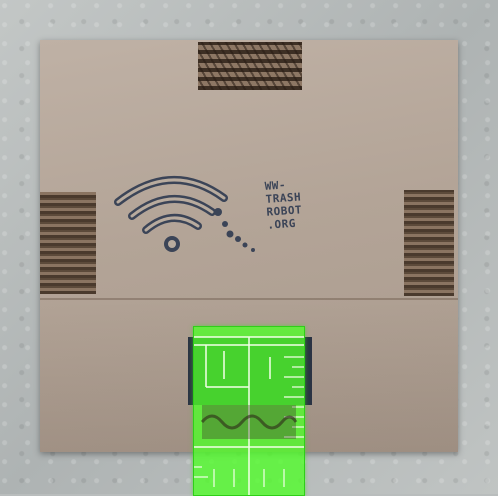 The image size is (498, 496). I want to click on wifi-icon, so click(184, 214).